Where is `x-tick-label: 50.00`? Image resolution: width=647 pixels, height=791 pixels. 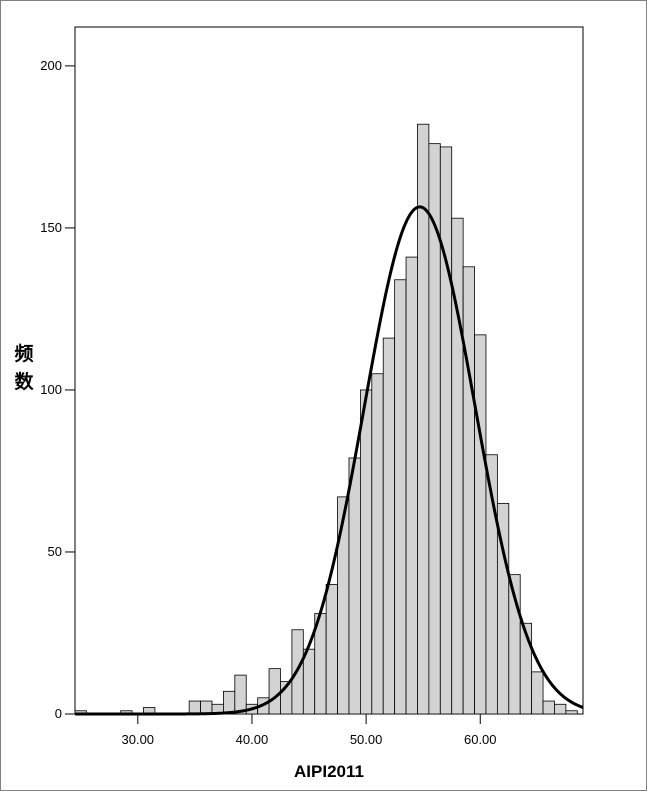
x-tick-label: 50.00 is located at coordinates (366, 739).